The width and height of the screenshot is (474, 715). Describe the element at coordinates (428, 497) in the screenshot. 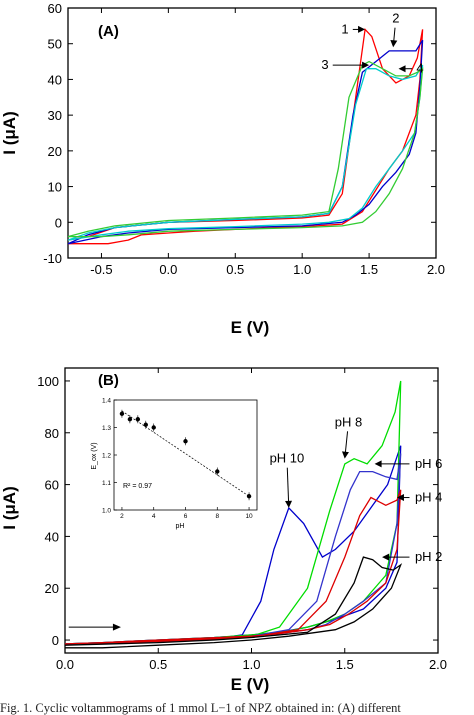

I see `panel-b-annotation-label: pH 4` at that location.